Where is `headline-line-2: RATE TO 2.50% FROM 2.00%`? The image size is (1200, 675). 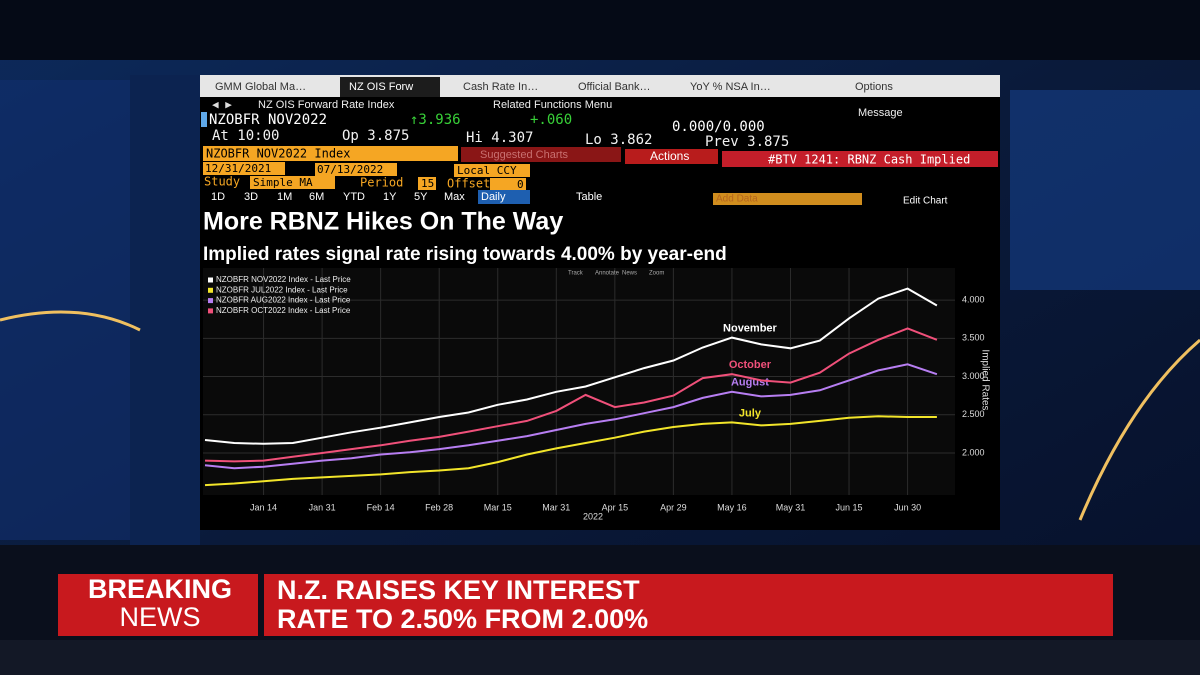
headline-line-2: RATE TO 2.50% FROM 2.00% is located at coordinates (462, 619).